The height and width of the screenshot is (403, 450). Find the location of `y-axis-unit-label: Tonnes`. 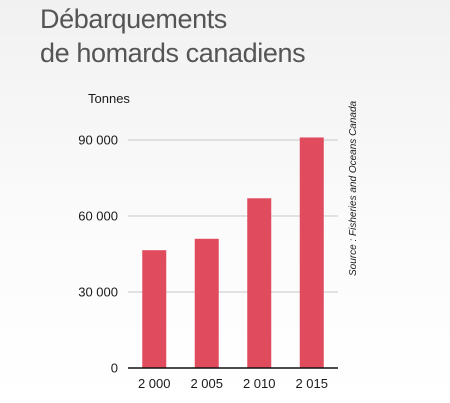

y-axis-unit-label: Tonnes is located at coordinates (109, 98).